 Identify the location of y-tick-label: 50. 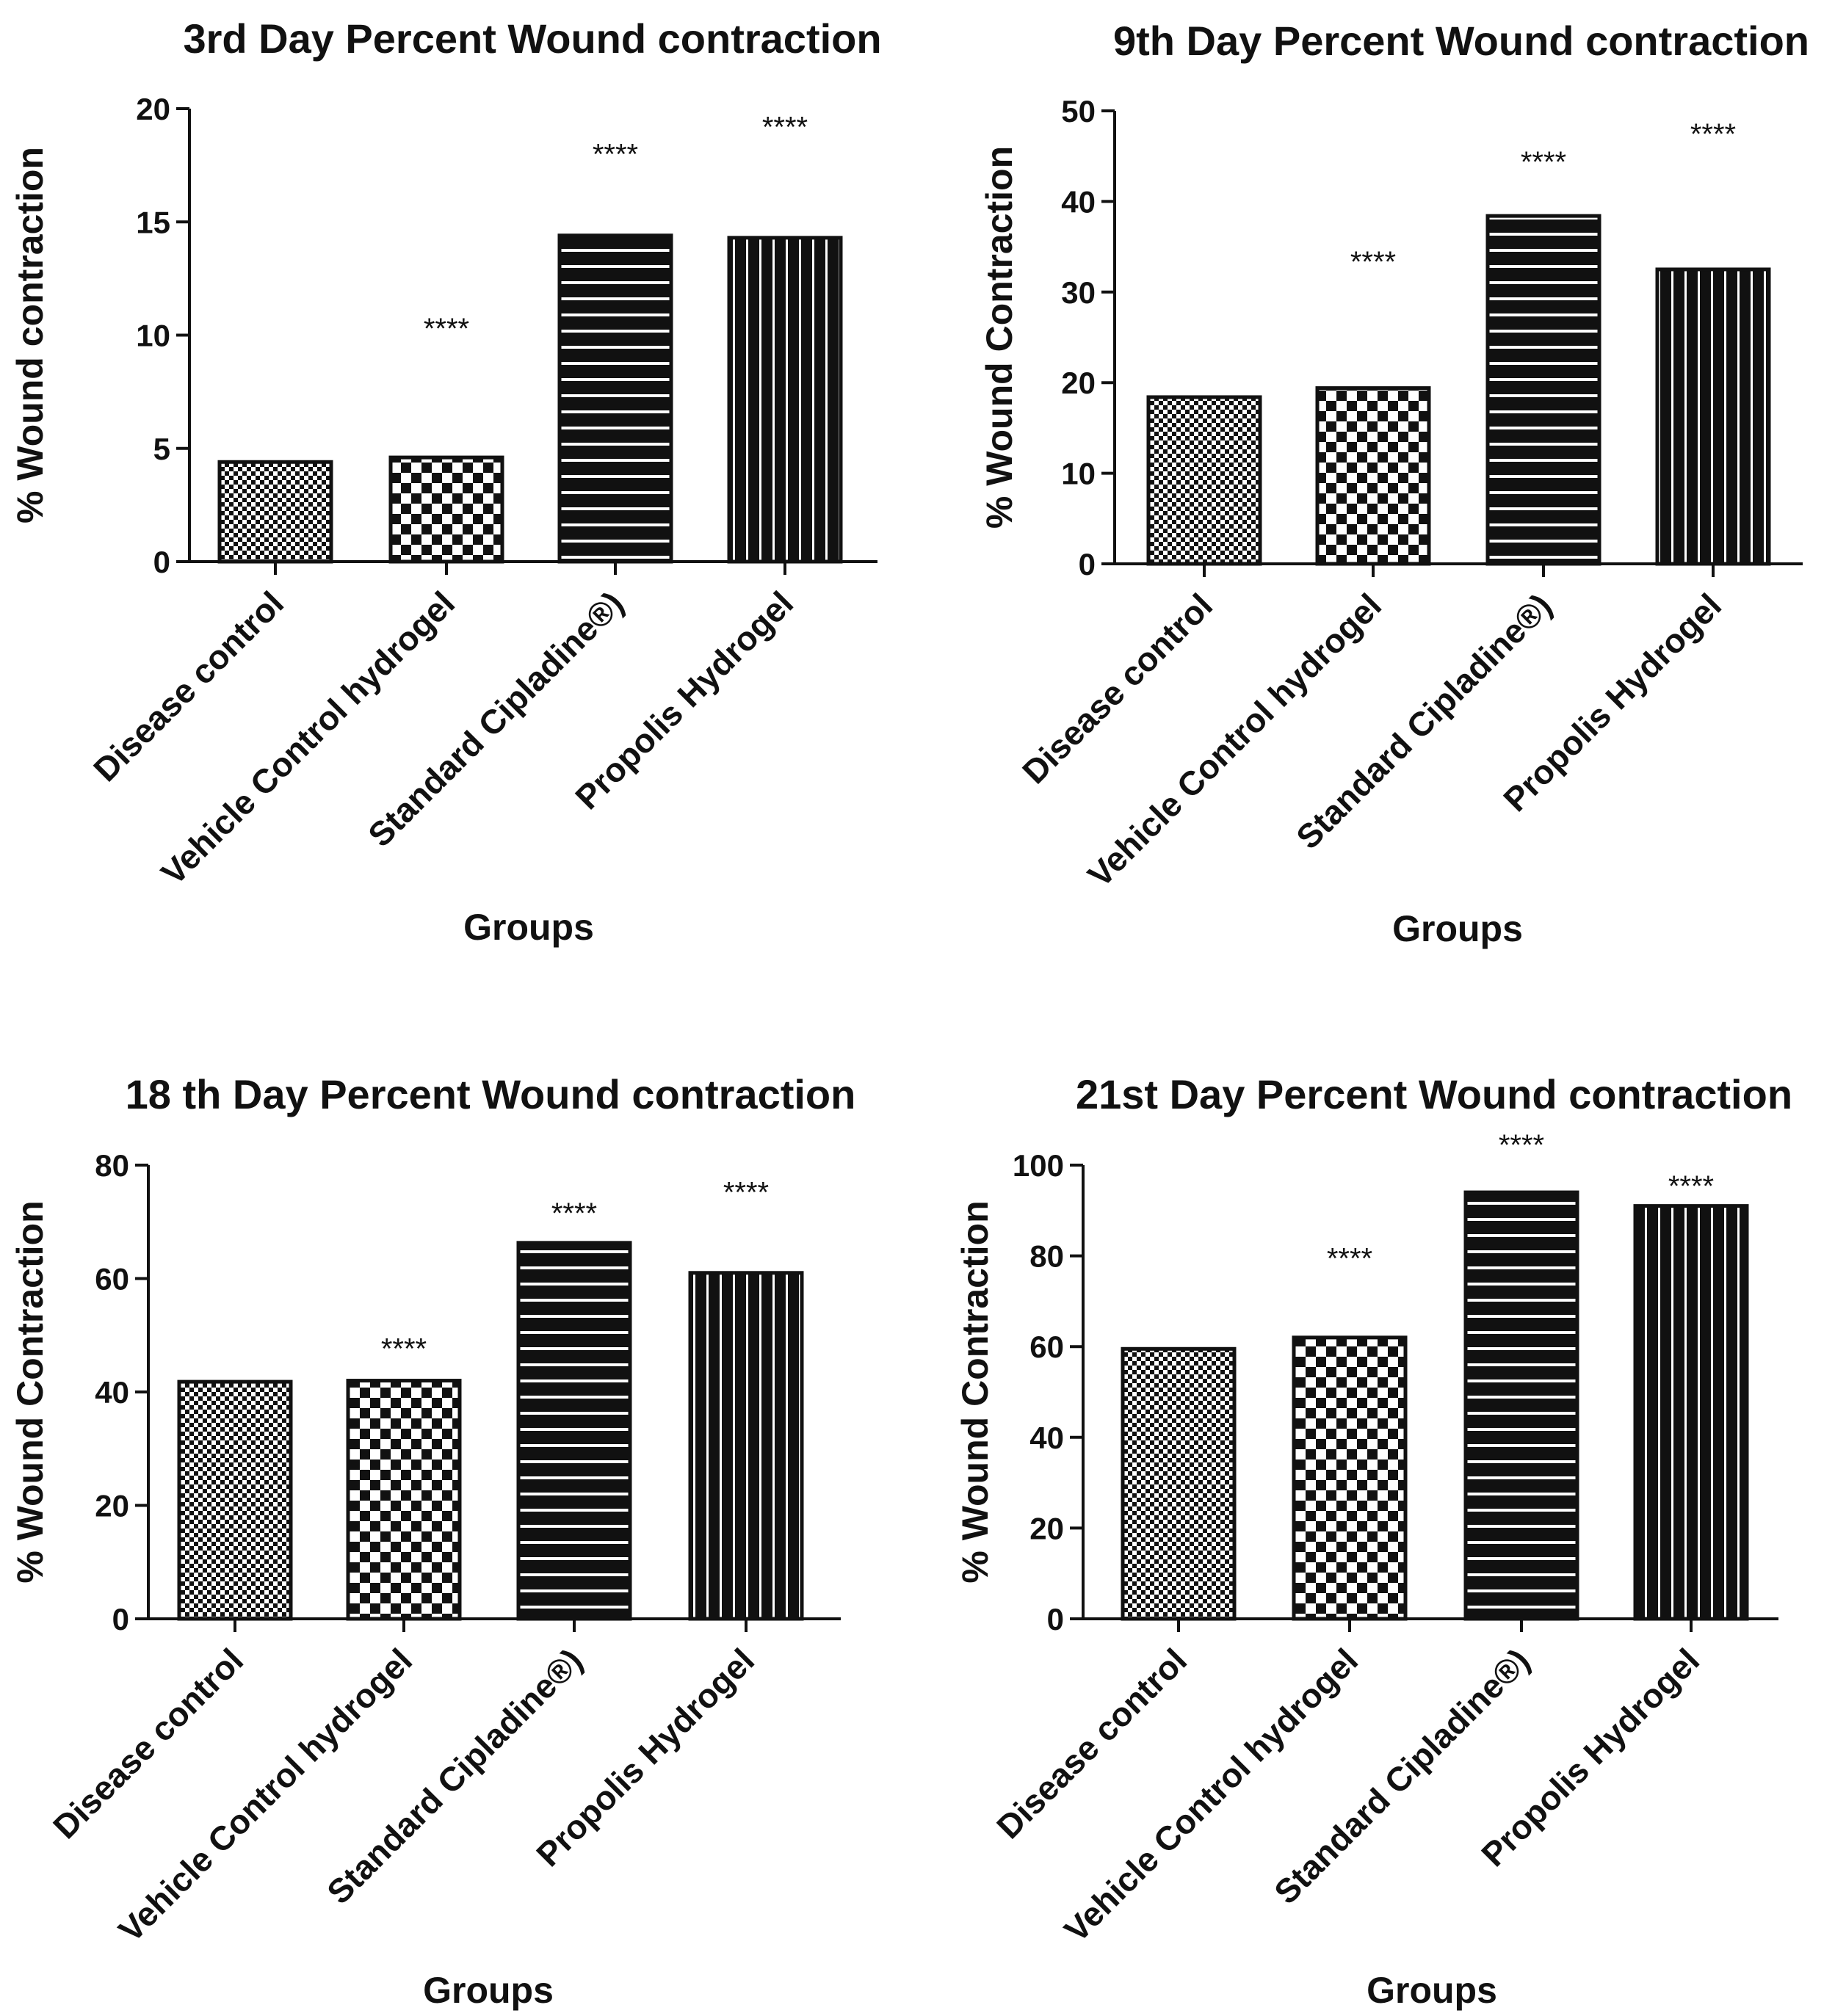
(1078, 111).